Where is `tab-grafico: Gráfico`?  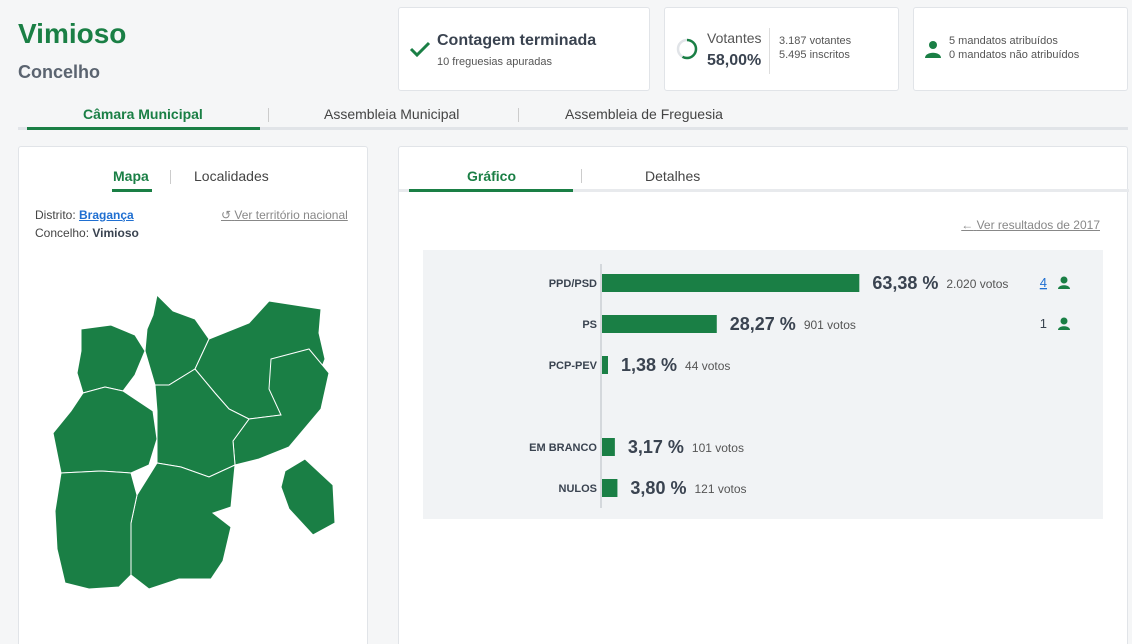
tab-grafico: Gráfico is located at coordinates (492, 176).